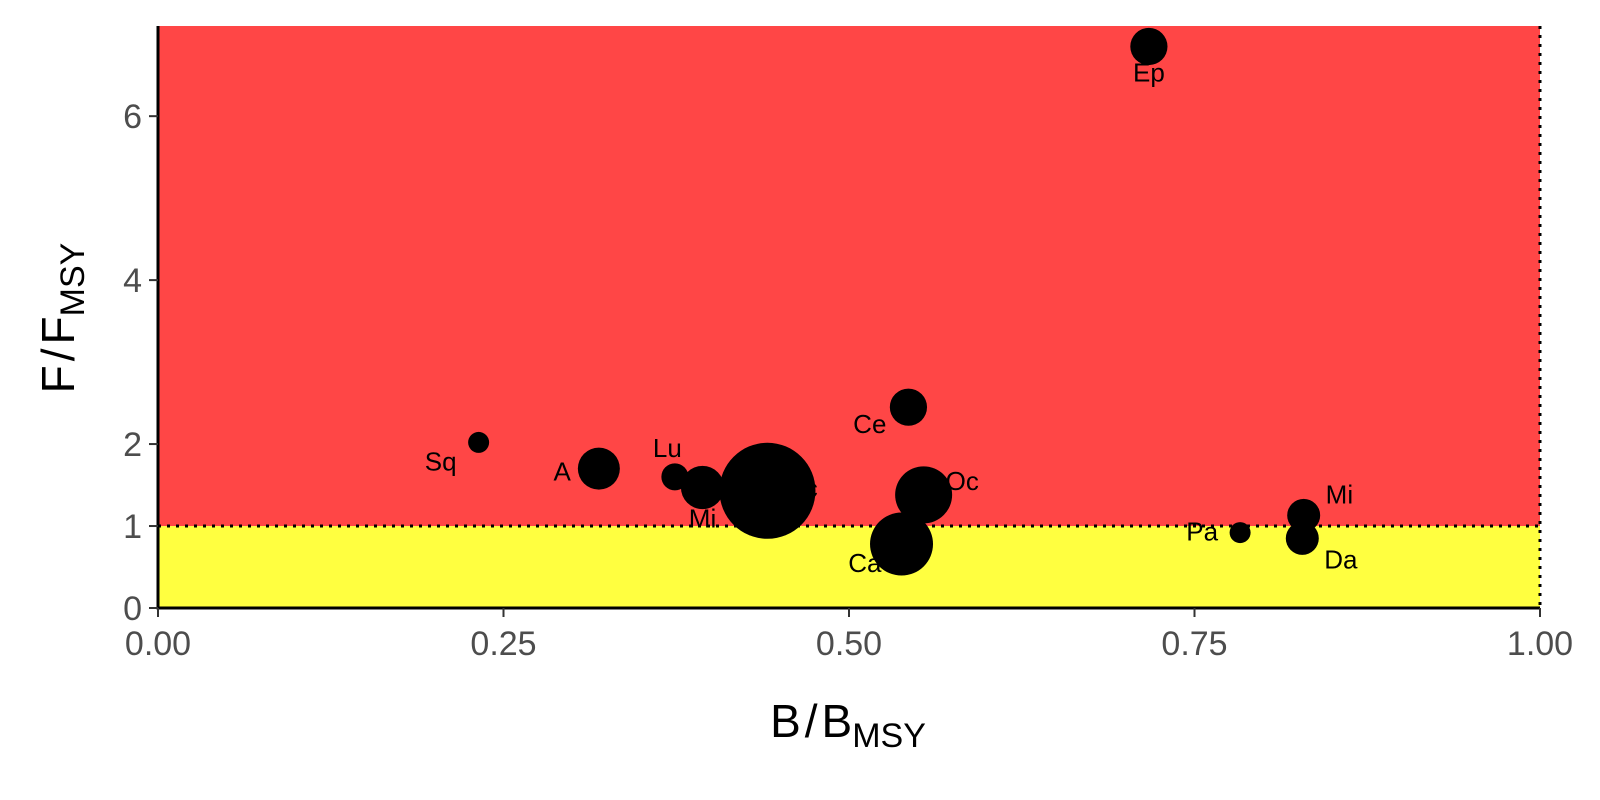  What do you see at coordinates (785, 721) in the screenshot?
I see `x-axis-title-main: B` at bounding box center [785, 721].